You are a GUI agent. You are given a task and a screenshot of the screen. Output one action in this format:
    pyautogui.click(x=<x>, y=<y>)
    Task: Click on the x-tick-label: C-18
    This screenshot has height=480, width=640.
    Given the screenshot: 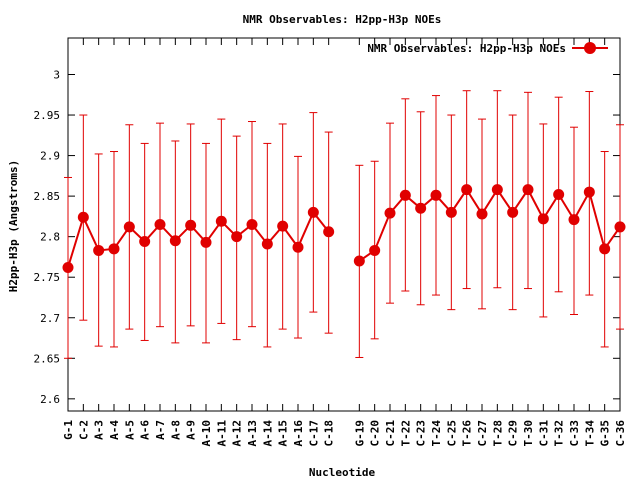 What is the action you would take?
    pyautogui.click(x=329, y=433)
    